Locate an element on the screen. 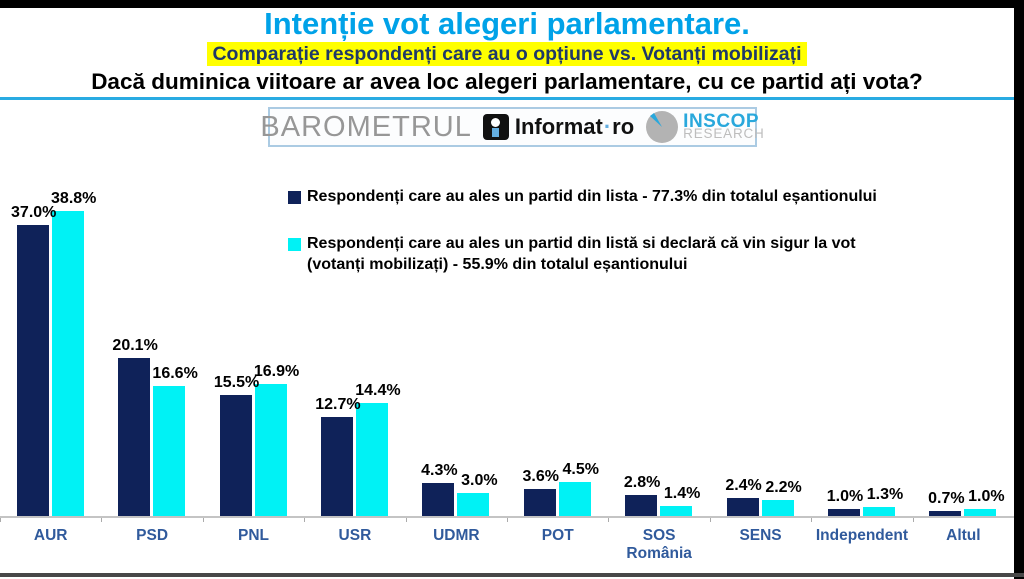 Image resolution: width=1024 pixels, height=579 pixels. bar-group: 3.6% 4.5% POT is located at coordinates (557, 362).